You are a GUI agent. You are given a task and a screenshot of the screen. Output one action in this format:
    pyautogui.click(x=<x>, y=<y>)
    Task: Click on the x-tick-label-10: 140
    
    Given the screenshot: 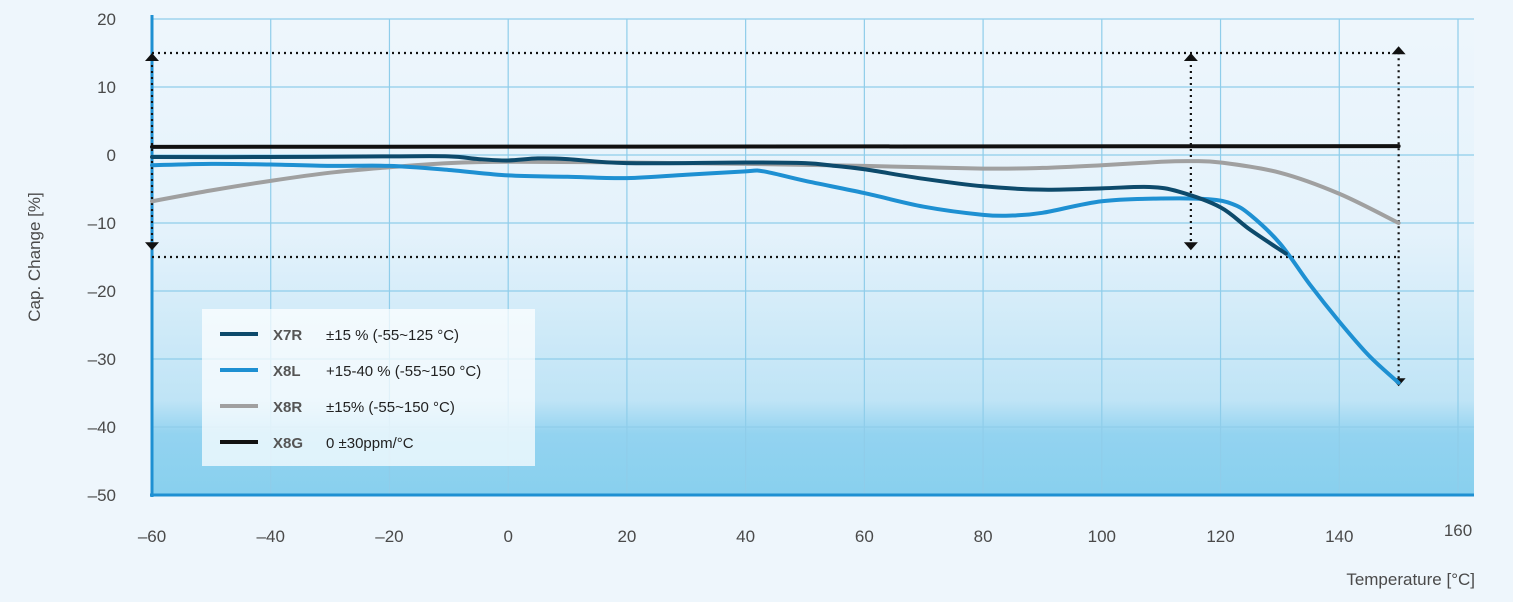 What is the action you would take?
    pyautogui.click(x=1339, y=536)
    